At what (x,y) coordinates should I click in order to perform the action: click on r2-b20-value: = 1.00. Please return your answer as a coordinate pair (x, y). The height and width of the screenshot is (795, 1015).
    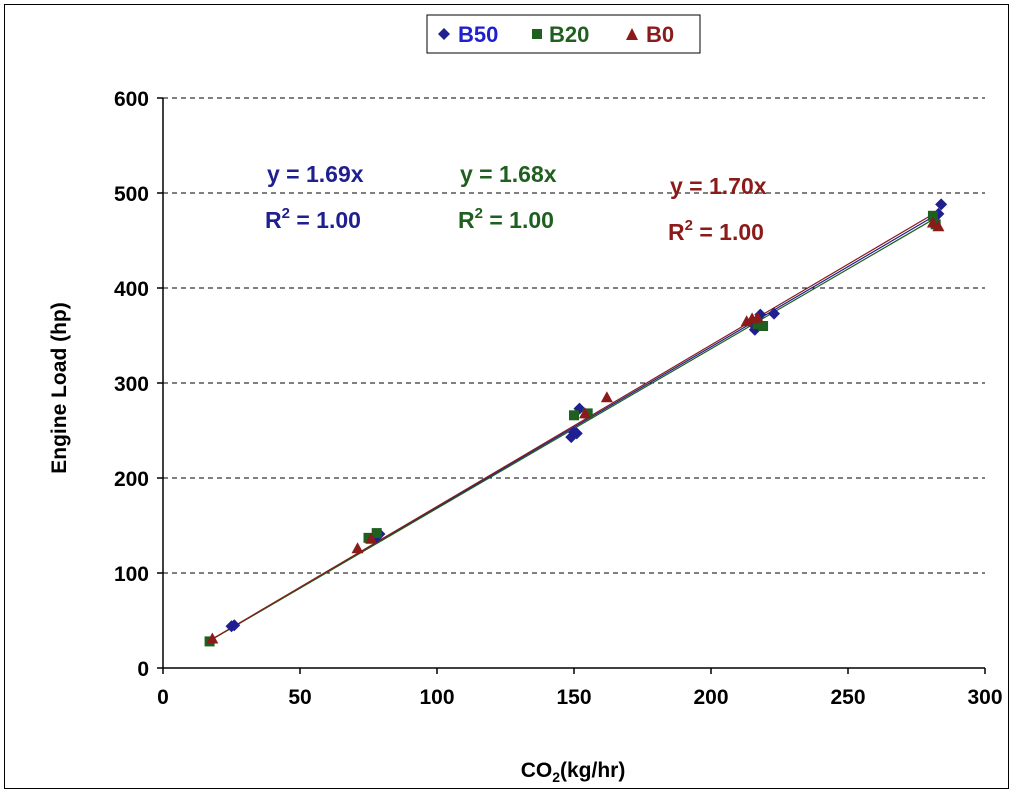
    Looking at the image, I should click on (518, 220).